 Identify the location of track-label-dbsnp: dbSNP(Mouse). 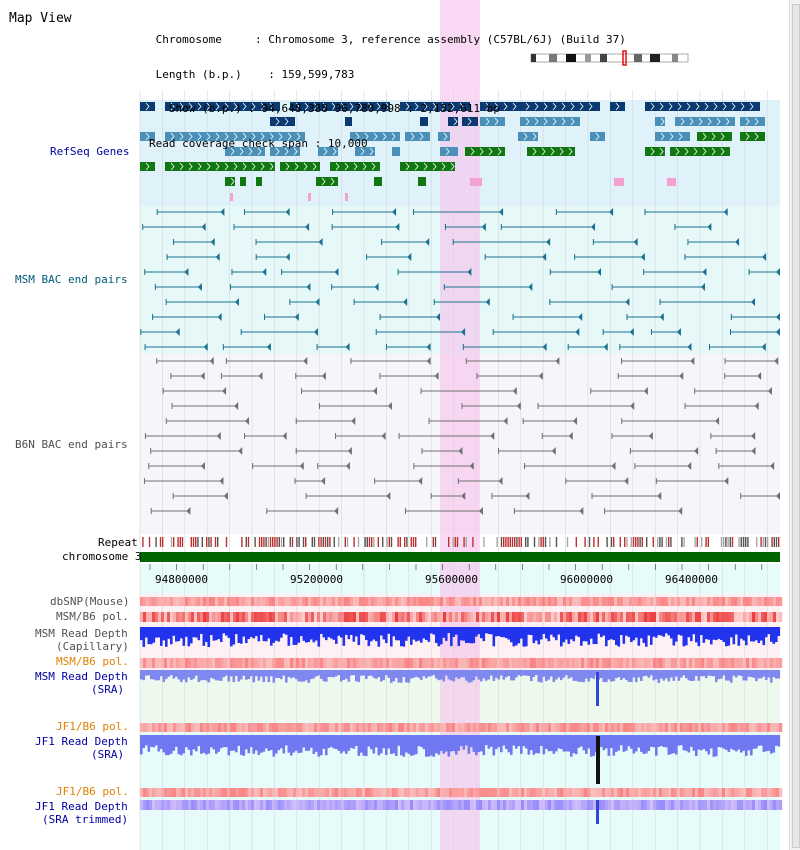
(90, 601).